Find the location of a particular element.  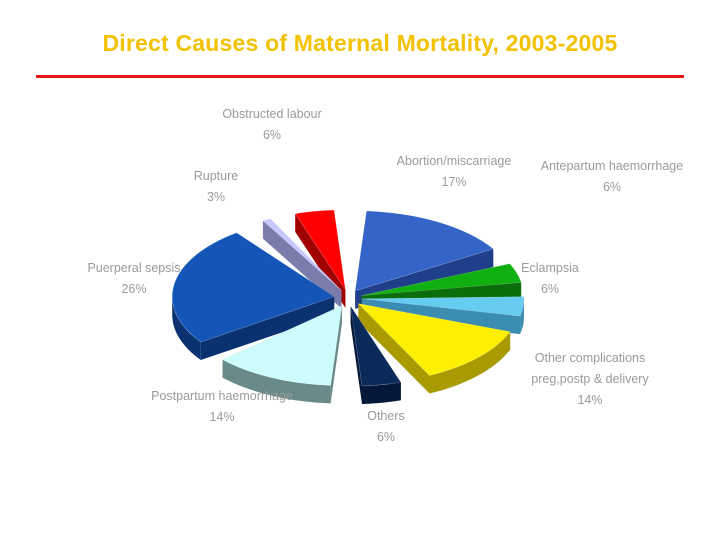

slice-percent: 26% is located at coordinates (133, 289).